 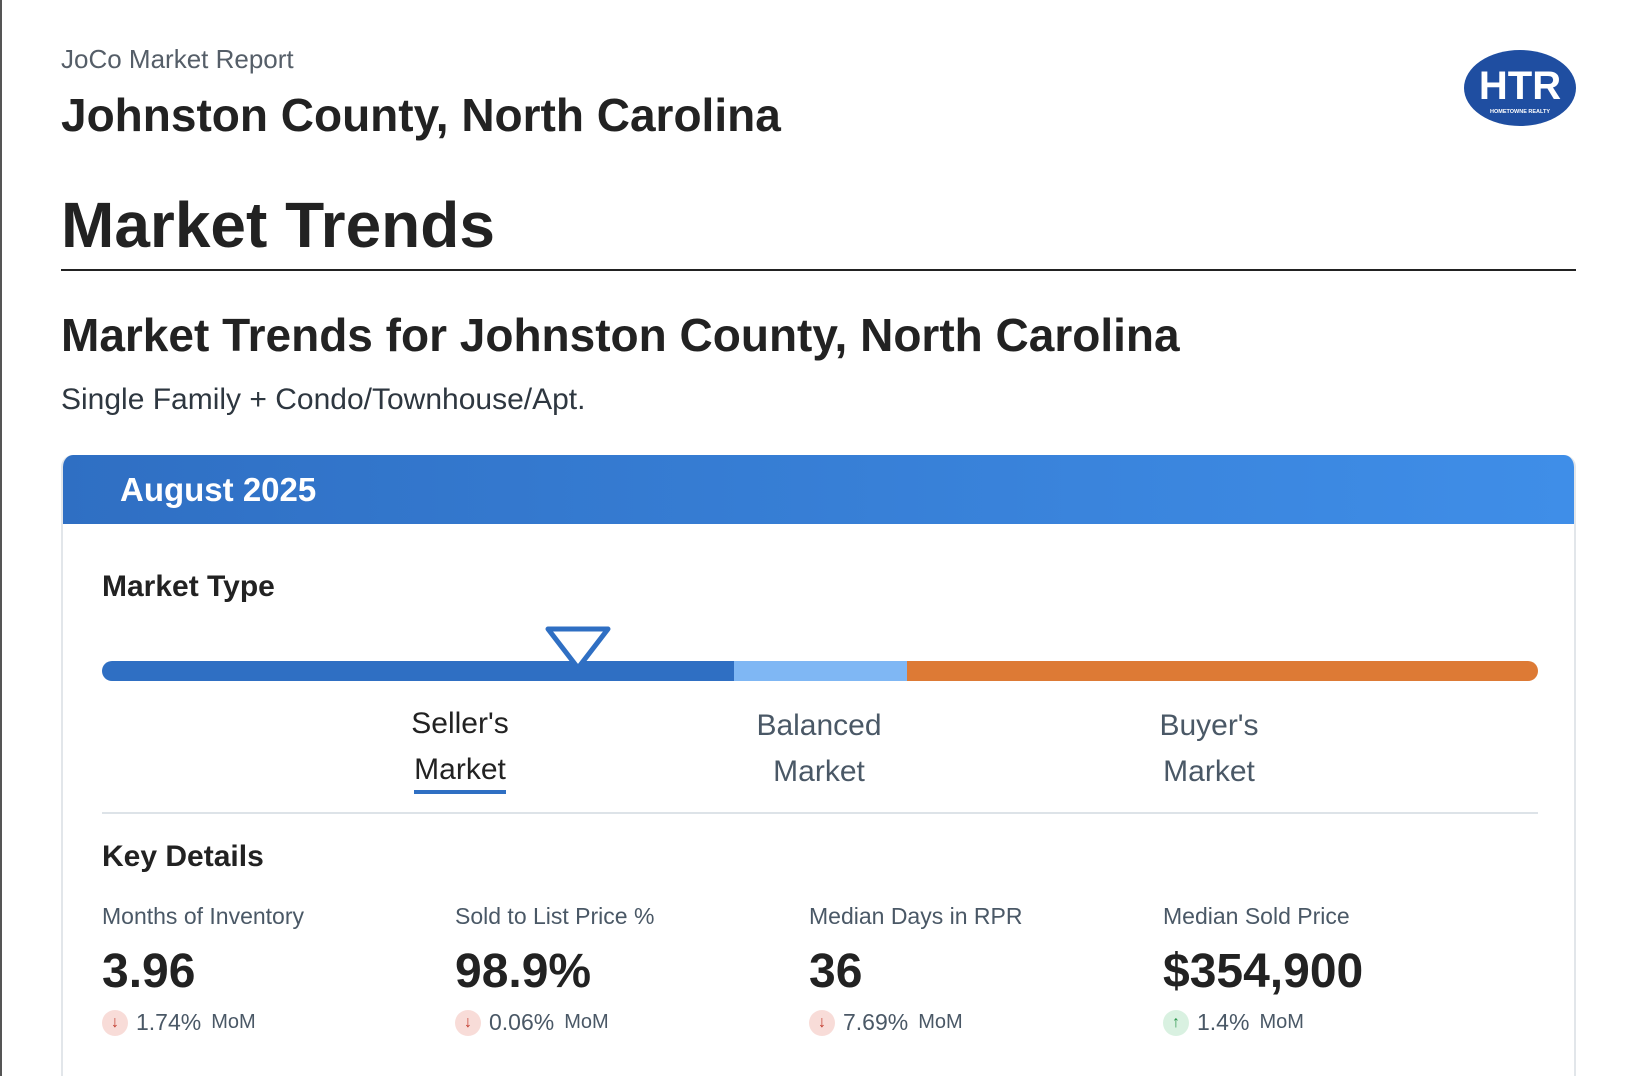 What do you see at coordinates (1176, 1022) in the screenshot?
I see `arrow-up-icon: ↑` at bounding box center [1176, 1022].